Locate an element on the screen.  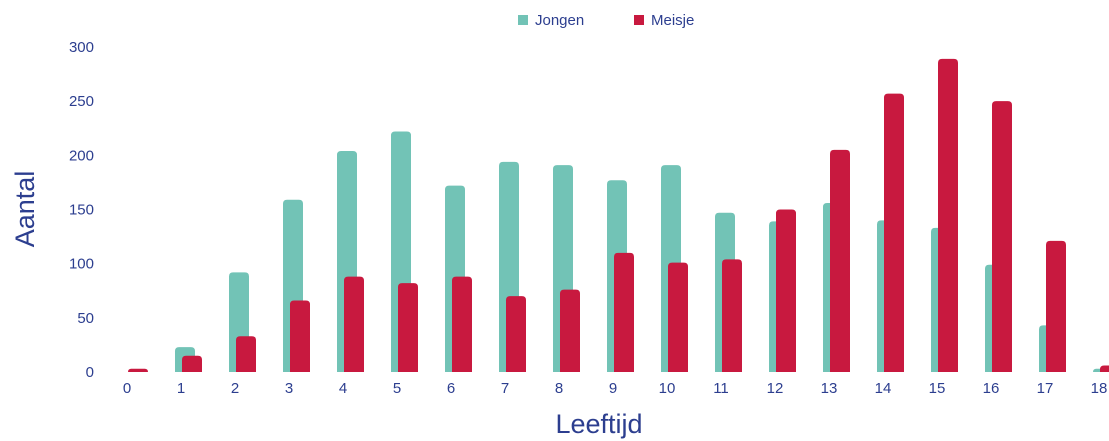
x-tick-label: 11 is located at coordinates (721, 388).